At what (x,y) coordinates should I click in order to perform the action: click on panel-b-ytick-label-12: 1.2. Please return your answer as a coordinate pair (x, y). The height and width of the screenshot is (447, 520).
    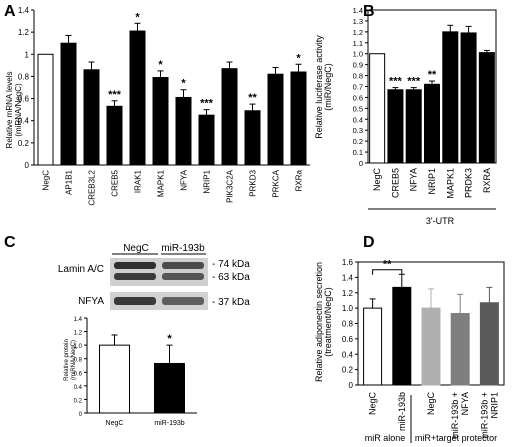
    Looking at the image, I should click on (358, 32).